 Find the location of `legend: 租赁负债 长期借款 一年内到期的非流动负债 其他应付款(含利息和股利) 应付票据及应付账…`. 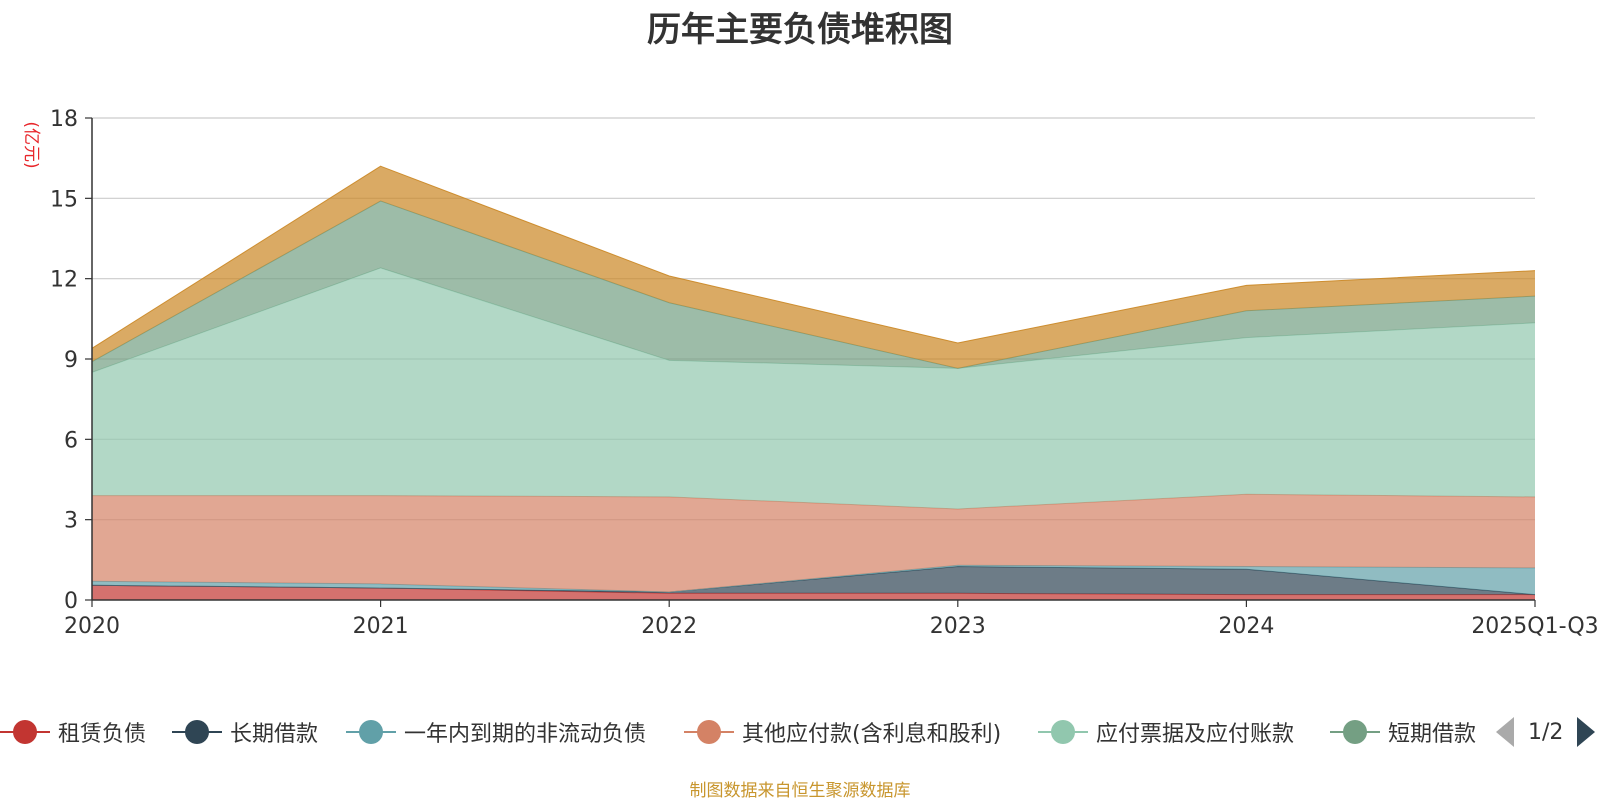

legend: 租赁负债 长期借款 一年内到期的非流动负债 其他应付款(含利息和股利) 应付票据及应付账… is located at coordinates (800, 732).